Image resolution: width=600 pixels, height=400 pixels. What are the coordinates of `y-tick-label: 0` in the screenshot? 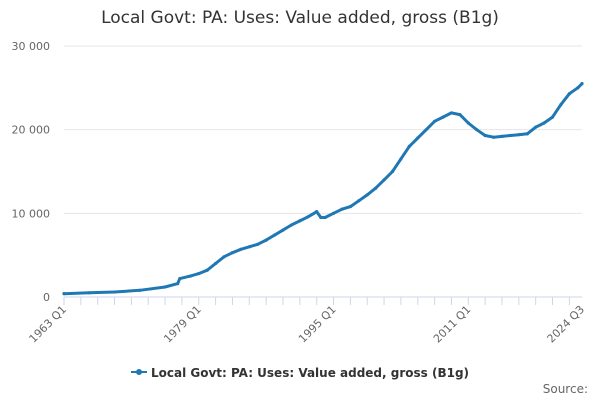 It's located at (46, 297).